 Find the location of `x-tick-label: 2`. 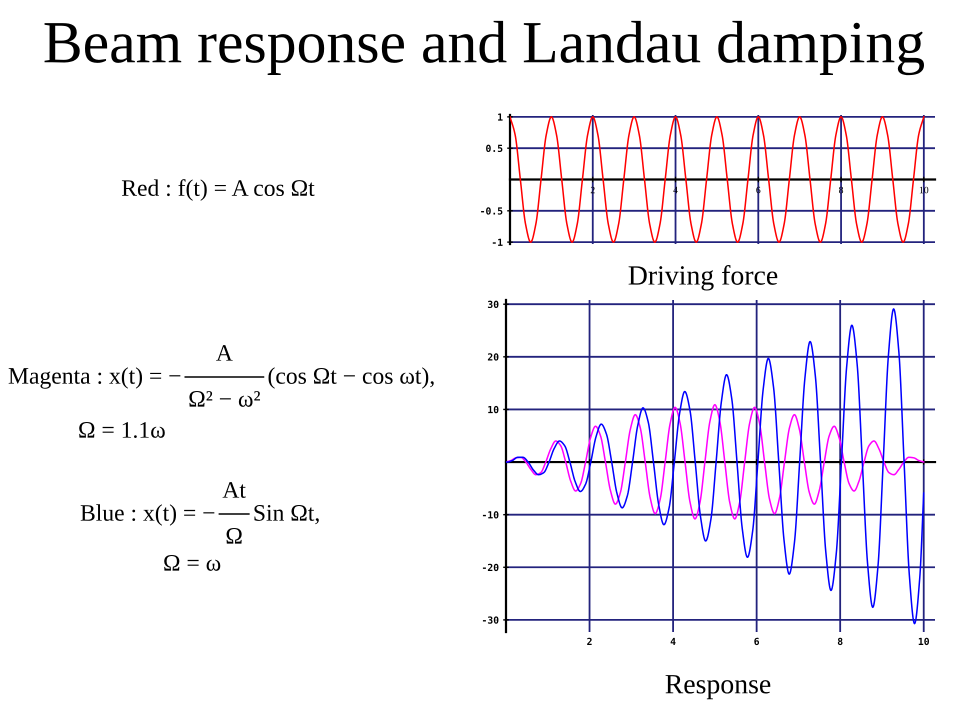

x-tick-label: 2 is located at coordinates (589, 641).